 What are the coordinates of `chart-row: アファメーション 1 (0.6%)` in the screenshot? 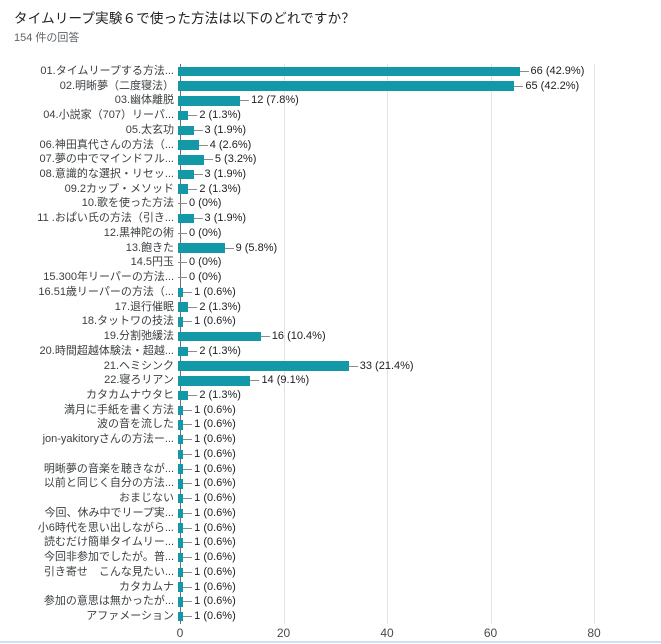 It's located at (330, 616).